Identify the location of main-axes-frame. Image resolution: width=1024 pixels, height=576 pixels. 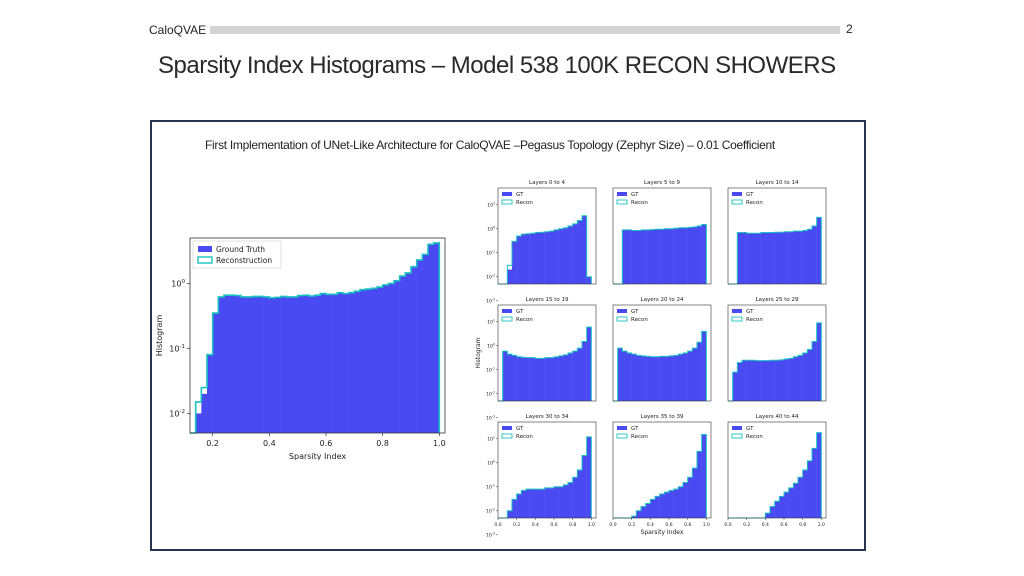
(317, 335).